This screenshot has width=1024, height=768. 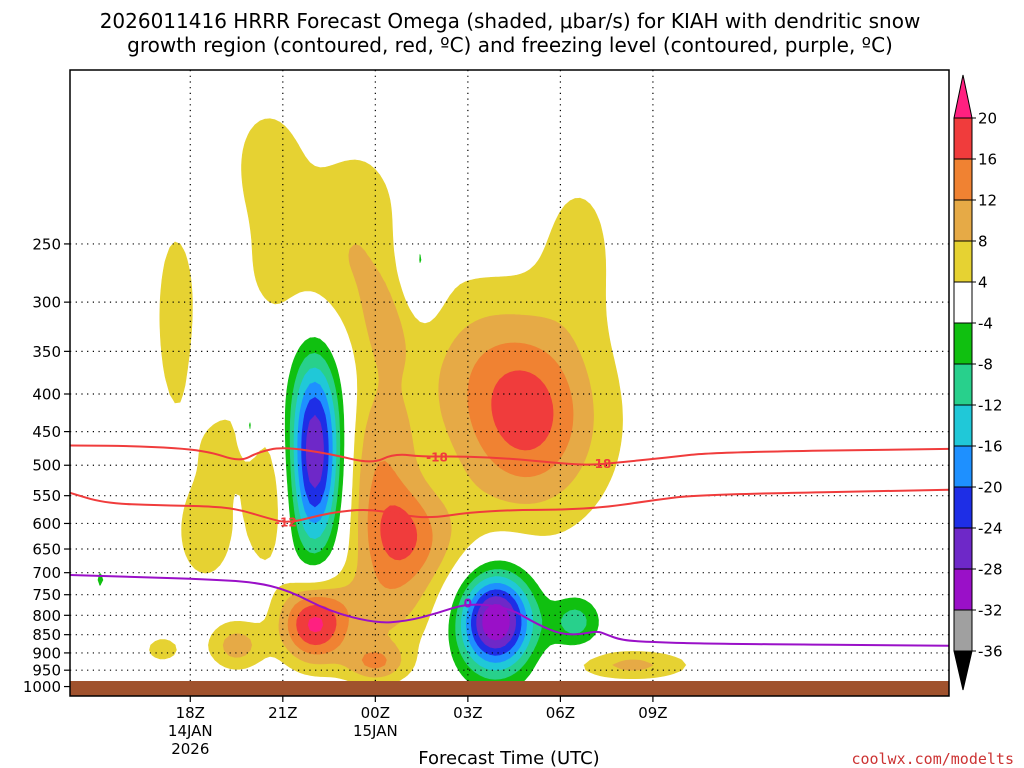 What do you see at coordinates (652, 713) in the screenshot?
I see `x-tick-label-09Z: 09Z` at bounding box center [652, 713].